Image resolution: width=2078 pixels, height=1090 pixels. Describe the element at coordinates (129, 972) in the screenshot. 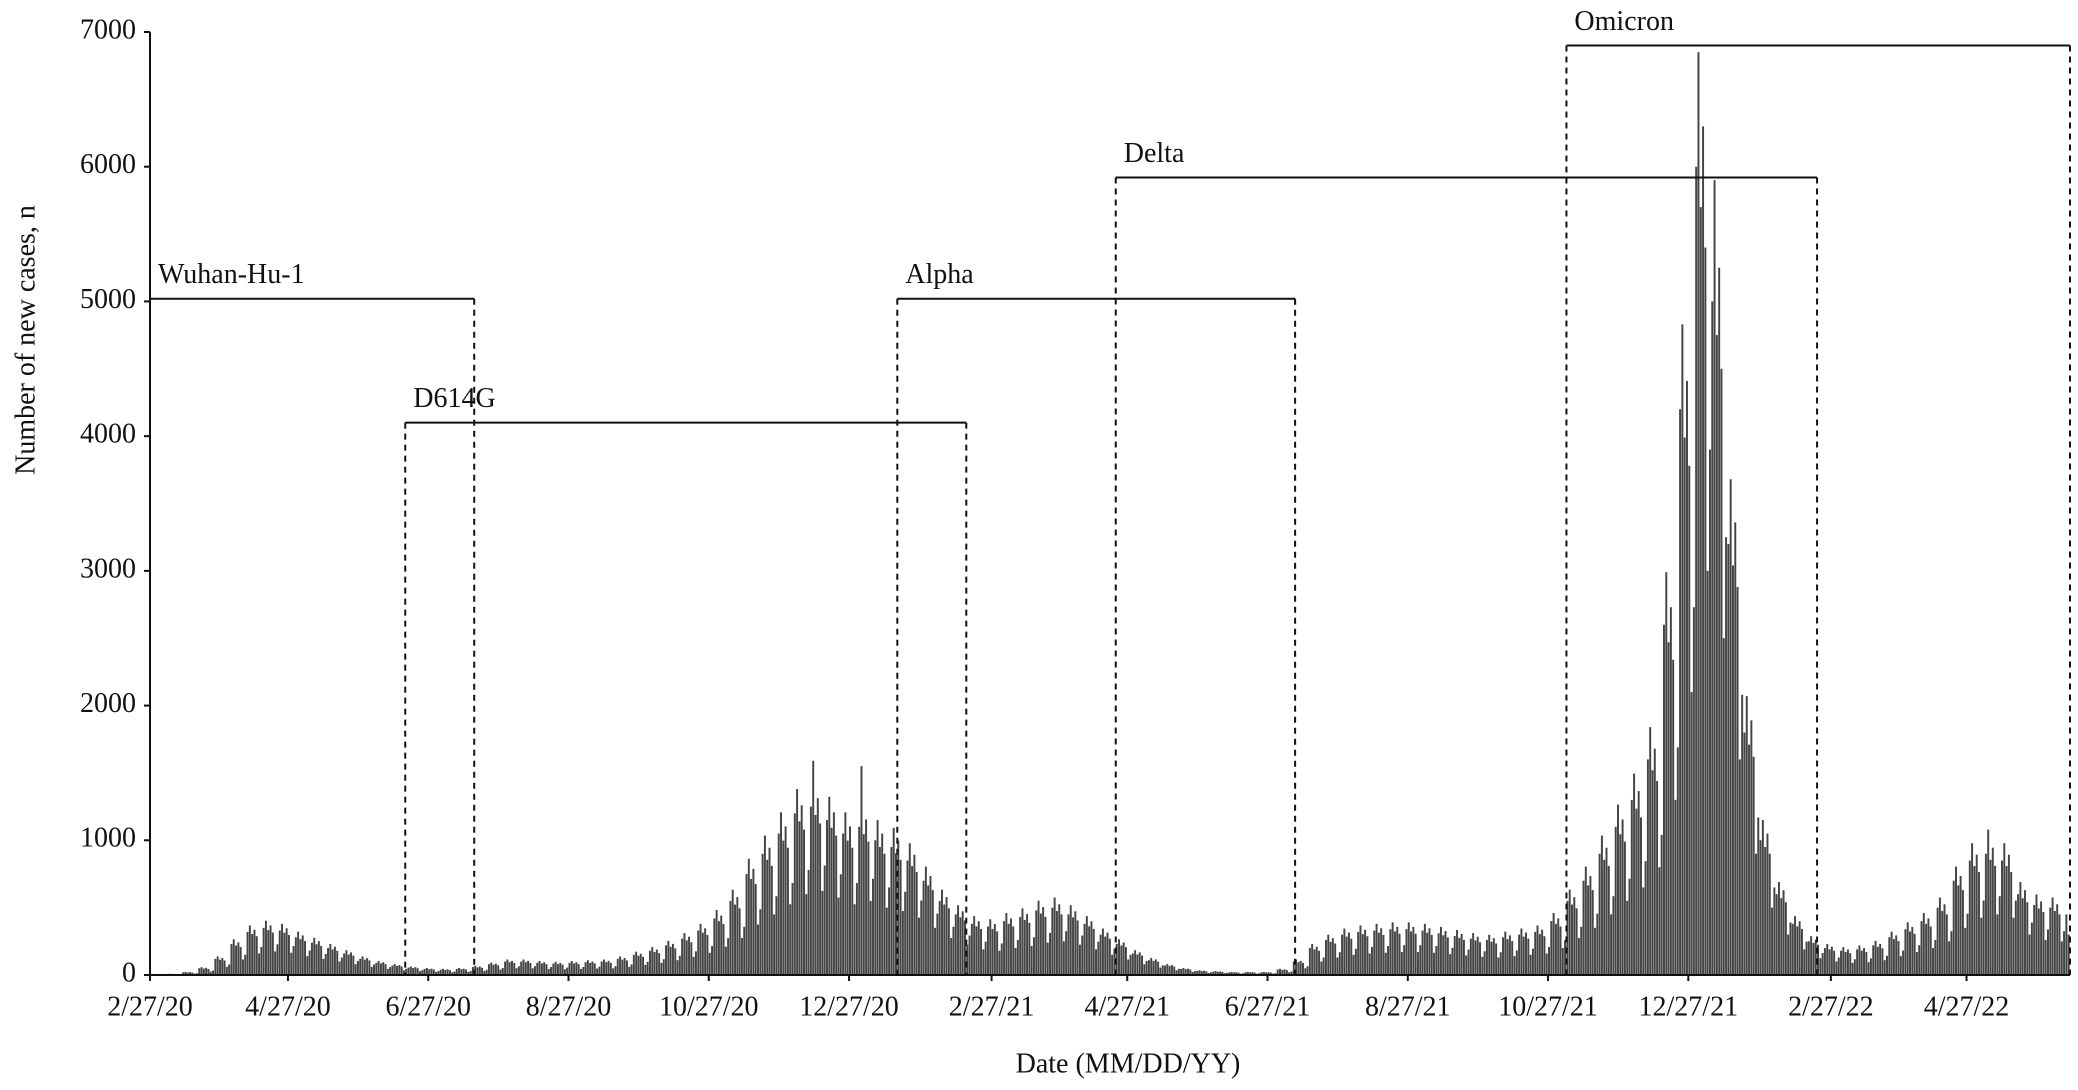

I see `y-tick-label: 0` at that location.